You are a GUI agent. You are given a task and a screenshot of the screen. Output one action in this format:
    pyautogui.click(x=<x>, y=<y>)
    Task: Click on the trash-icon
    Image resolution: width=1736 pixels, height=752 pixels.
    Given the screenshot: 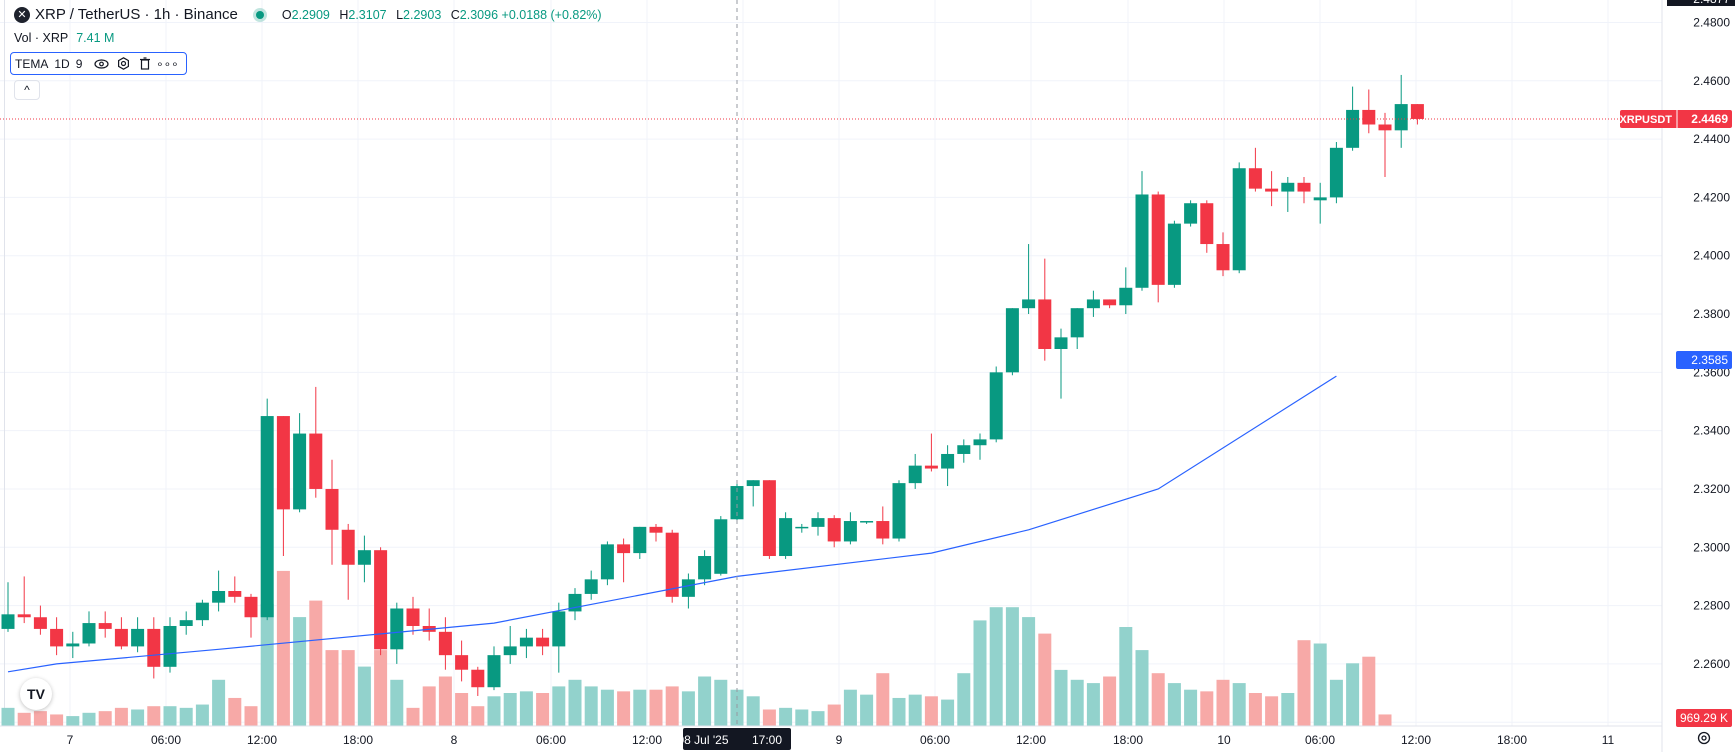 What is the action you would take?
    pyautogui.click(x=145, y=64)
    